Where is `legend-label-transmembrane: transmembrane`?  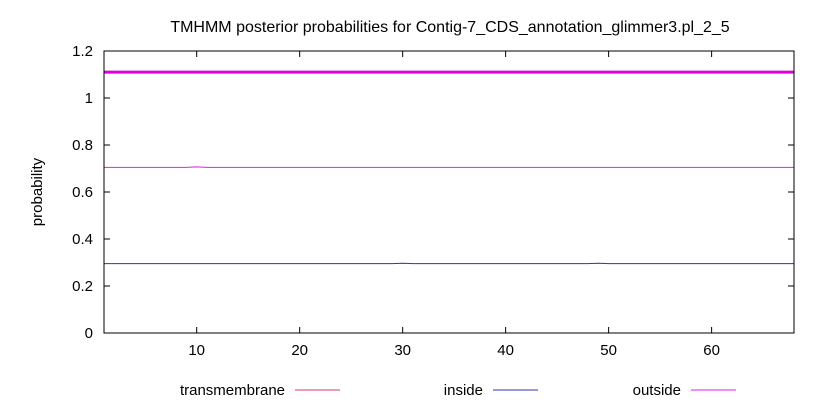 legend-label-transmembrane: transmembrane is located at coordinates (232, 390).